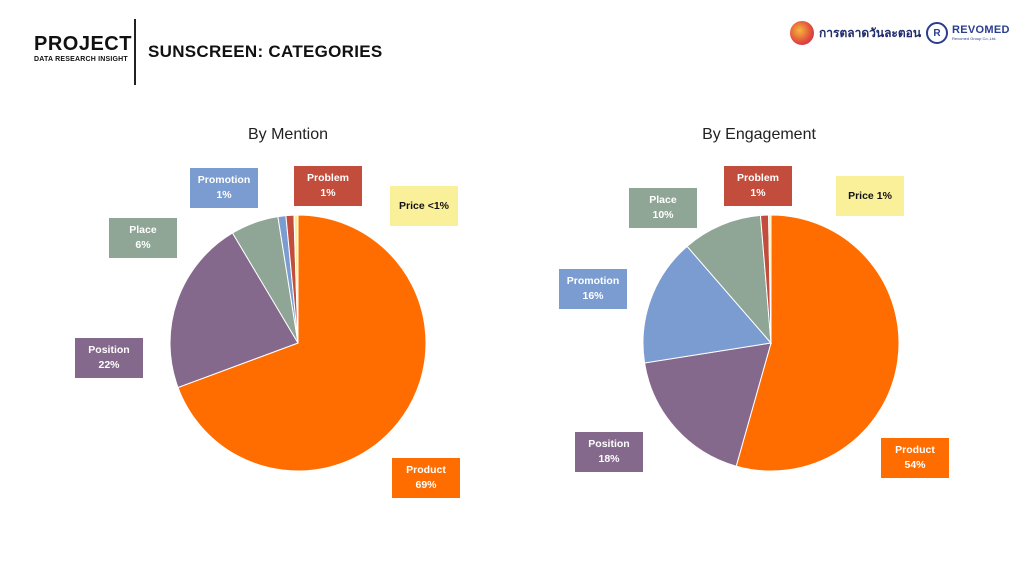  I want to click on data-label-value: 54%, so click(915, 465).